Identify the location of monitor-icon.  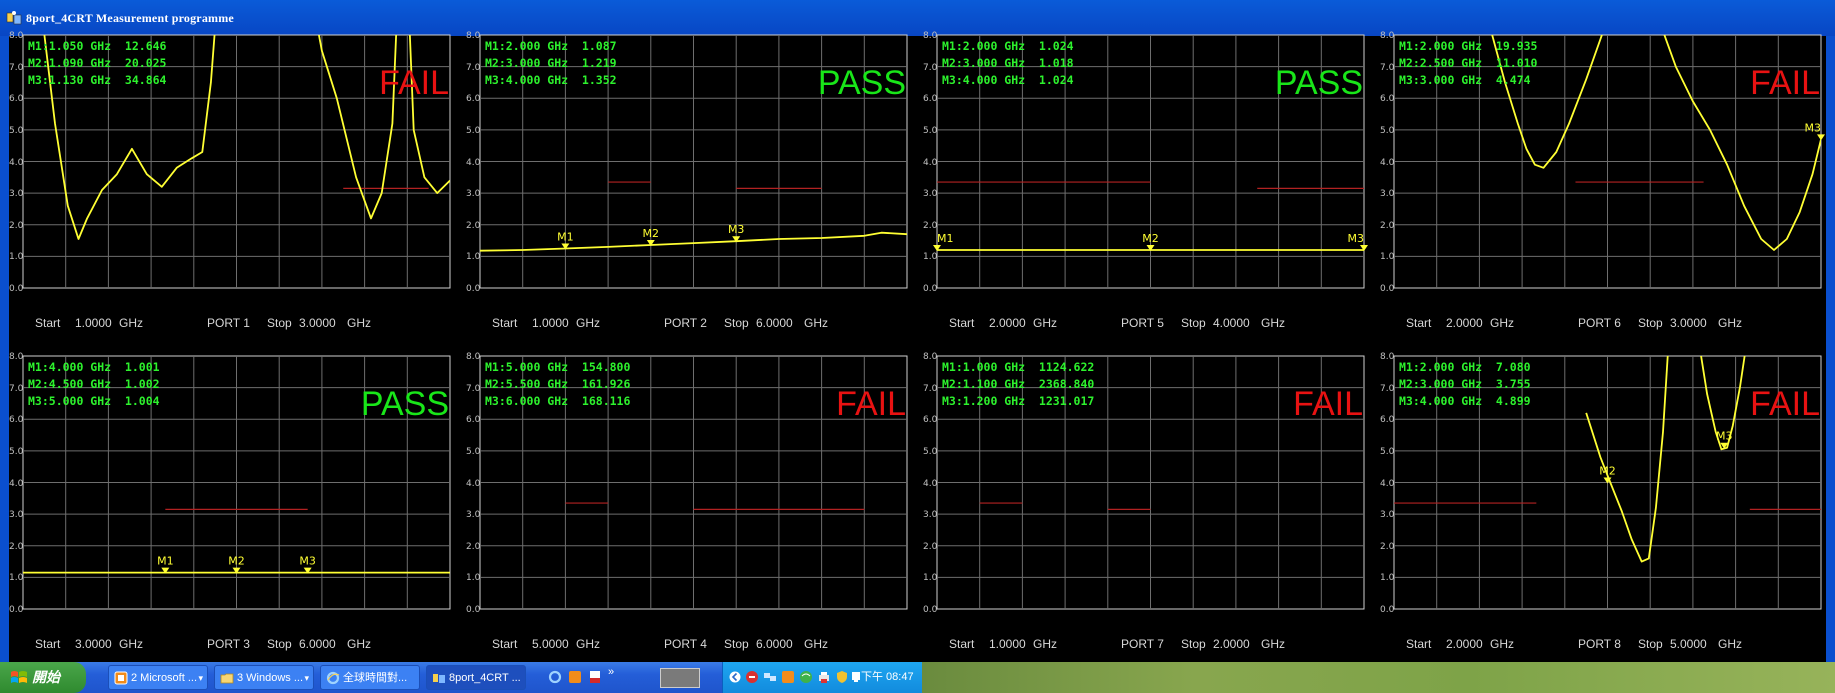
(856, 677).